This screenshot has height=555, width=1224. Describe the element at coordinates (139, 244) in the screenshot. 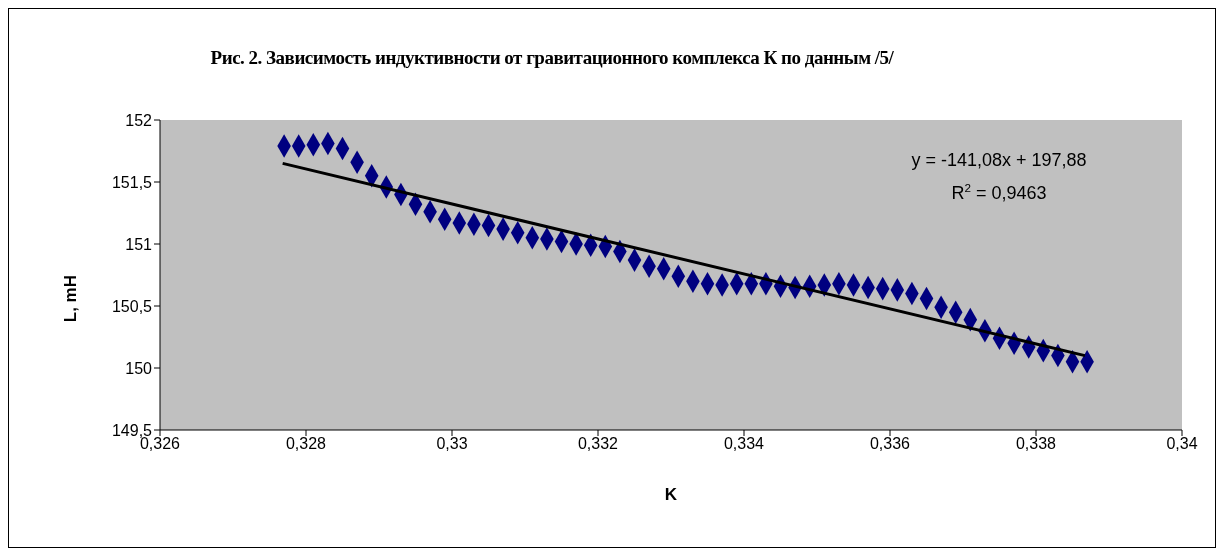

I see `y-tick-label: 151` at that location.